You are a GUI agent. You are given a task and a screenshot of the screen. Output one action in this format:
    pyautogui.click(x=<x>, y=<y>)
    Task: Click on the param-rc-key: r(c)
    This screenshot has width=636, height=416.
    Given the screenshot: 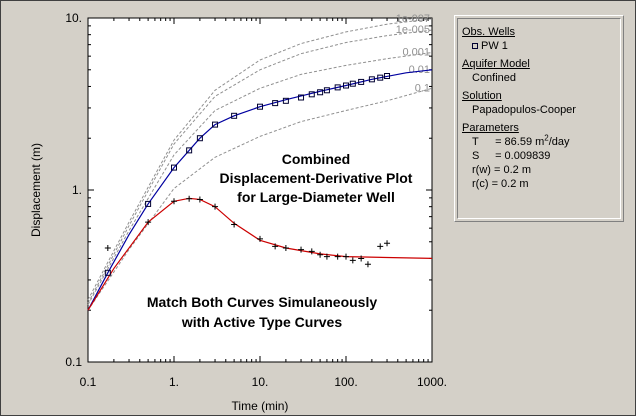 What is the action you would take?
    pyautogui.click(x=480, y=184)
    